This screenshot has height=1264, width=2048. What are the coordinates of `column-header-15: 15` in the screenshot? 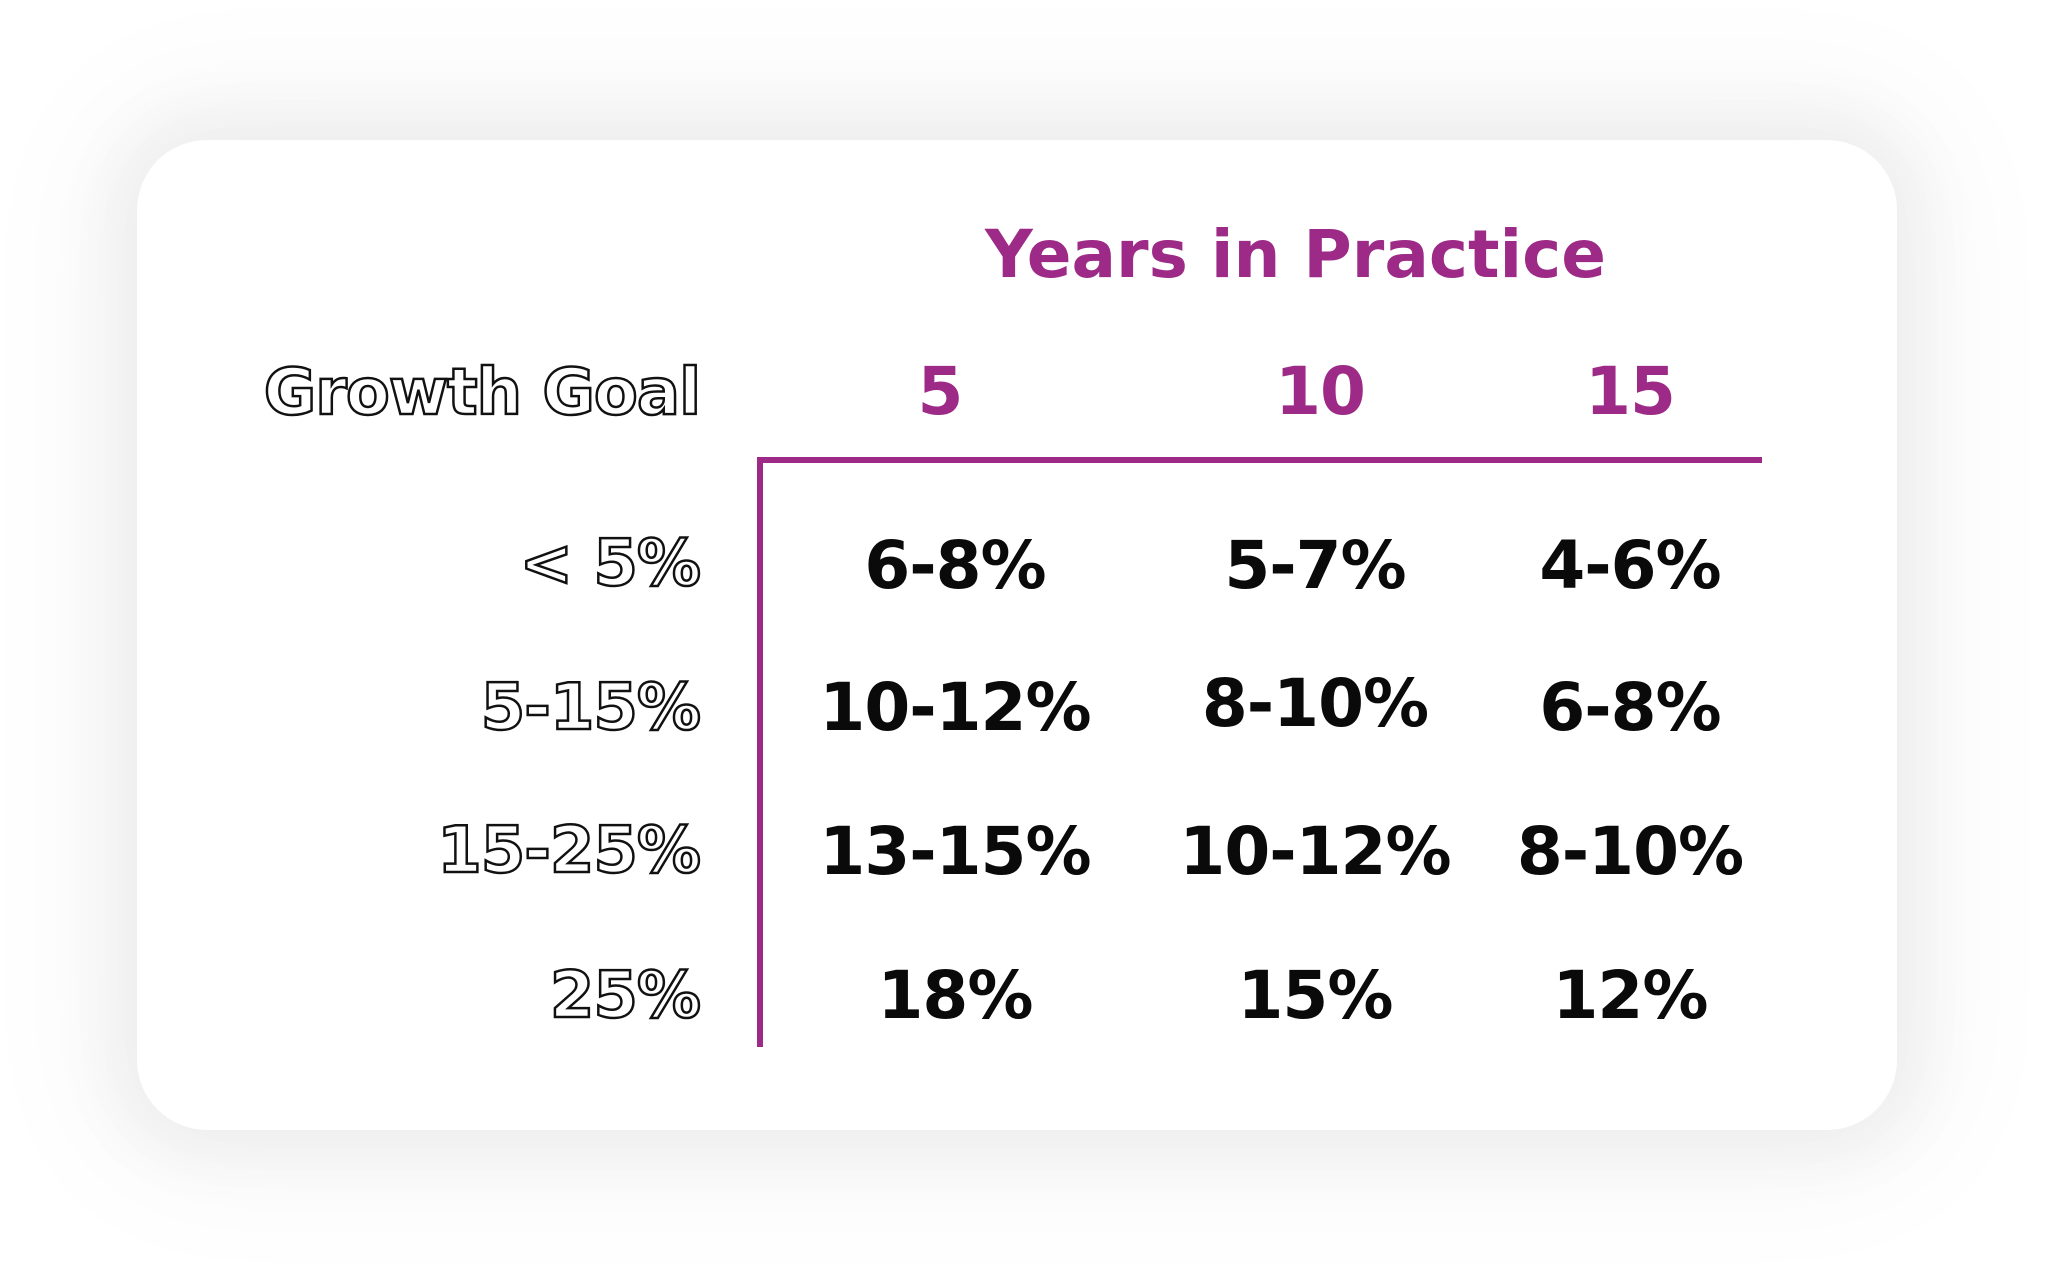 It's located at (1630, 391).